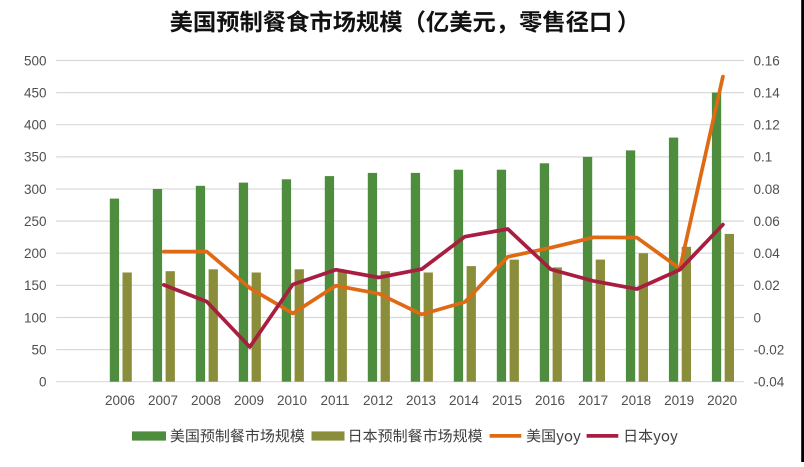 The height and width of the screenshot is (467, 804). What do you see at coordinates (35, 157) in the screenshot?
I see `svg-text: 350` at bounding box center [35, 157].